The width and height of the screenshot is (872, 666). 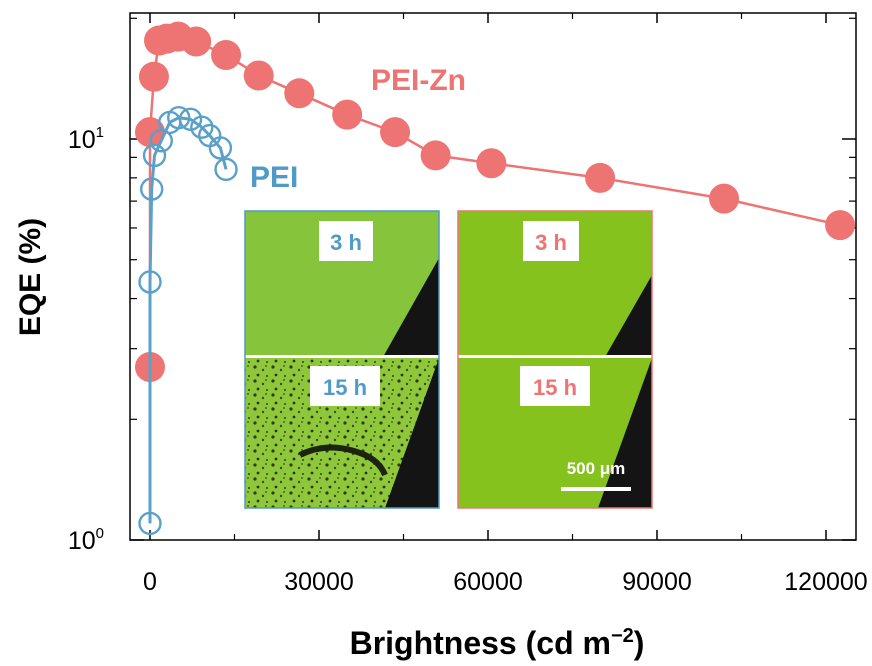 I want to click on y-tick-label: 10¹, so click(x=86, y=139).